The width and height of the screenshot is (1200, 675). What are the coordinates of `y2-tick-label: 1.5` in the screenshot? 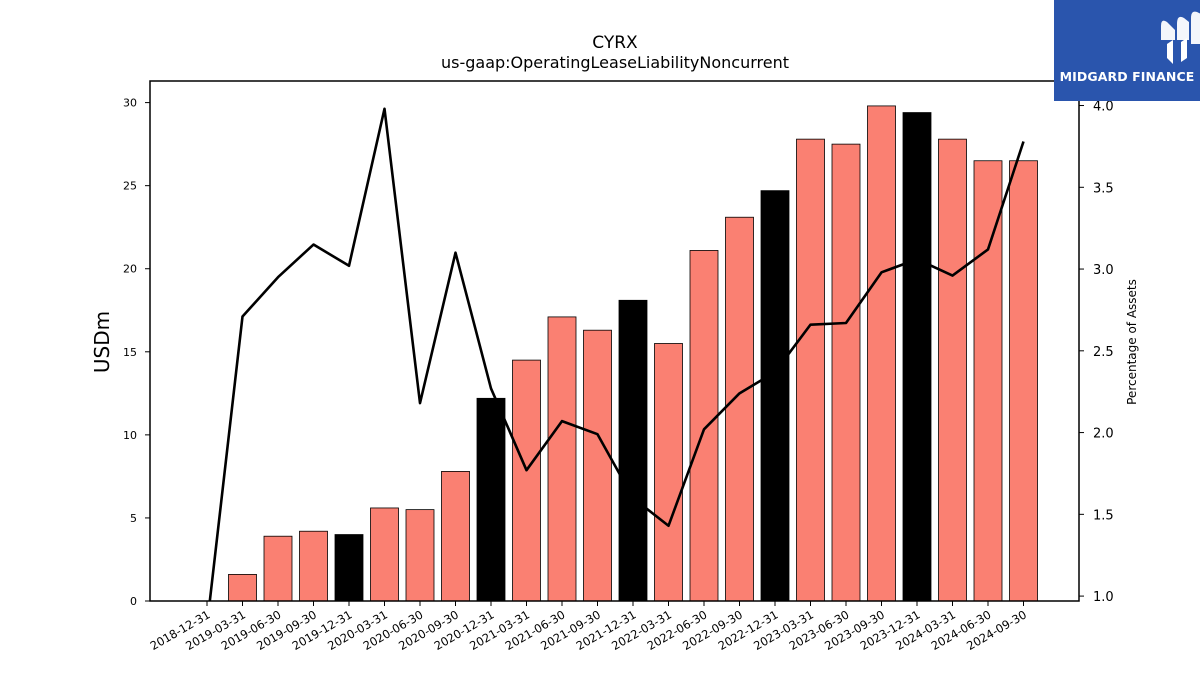 It's located at (1103, 515).